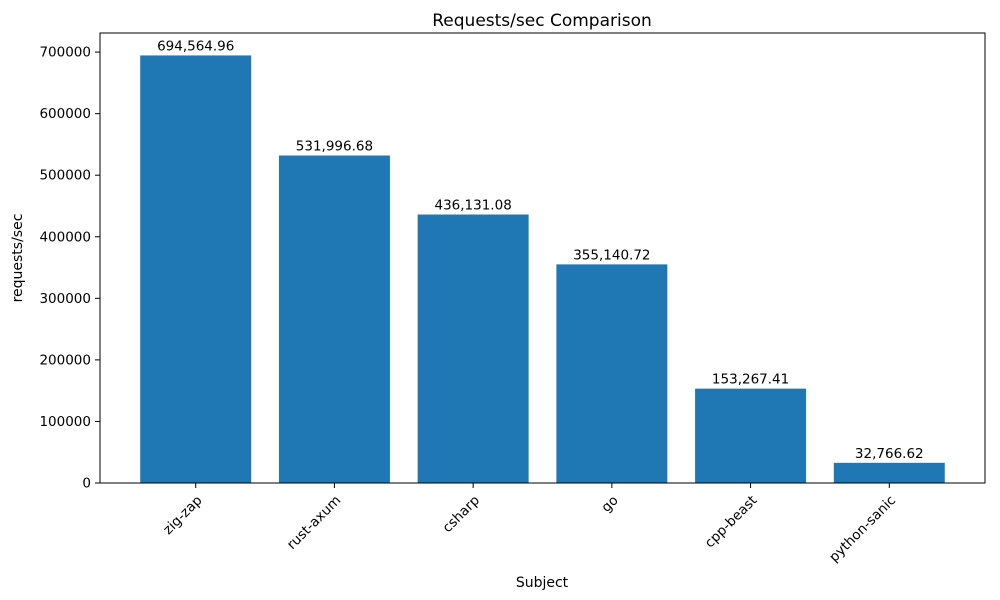 Image resolution: width=1000 pixels, height=600 pixels. What do you see at coordinates (334, 147) in the screenshot?
I see `bar-value-label: 531,996.68` at bounding box center [334, 147].